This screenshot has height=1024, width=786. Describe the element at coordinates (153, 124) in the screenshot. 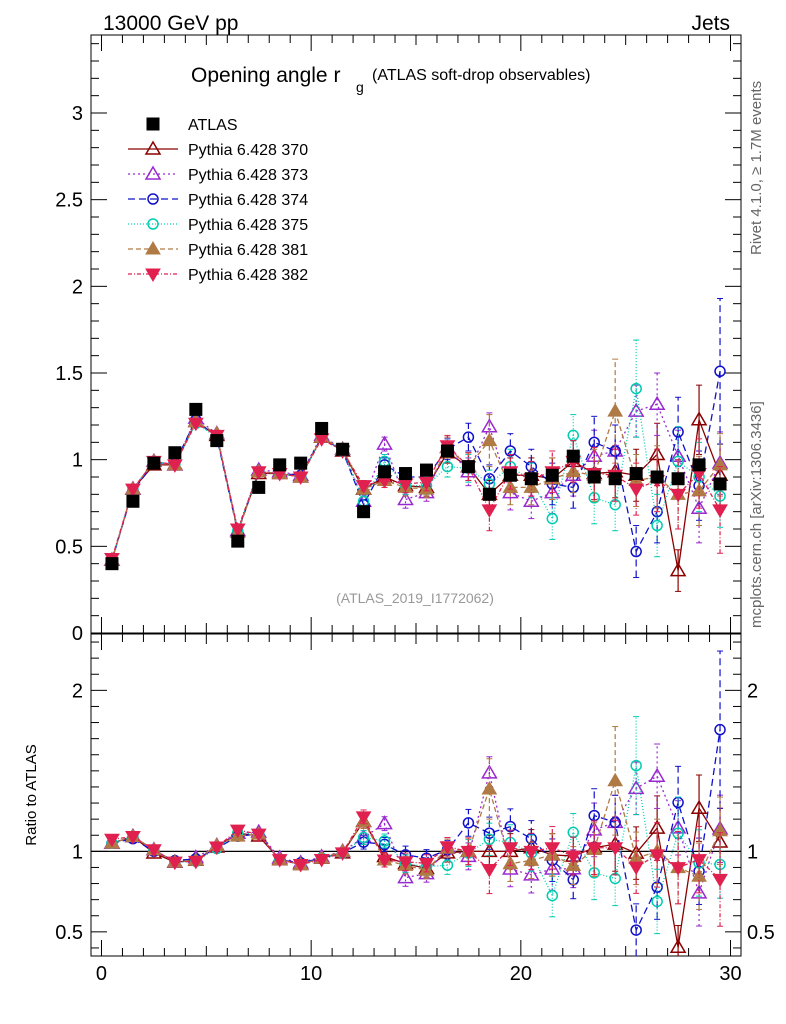

I see `legend-atlas-marker` at that location.